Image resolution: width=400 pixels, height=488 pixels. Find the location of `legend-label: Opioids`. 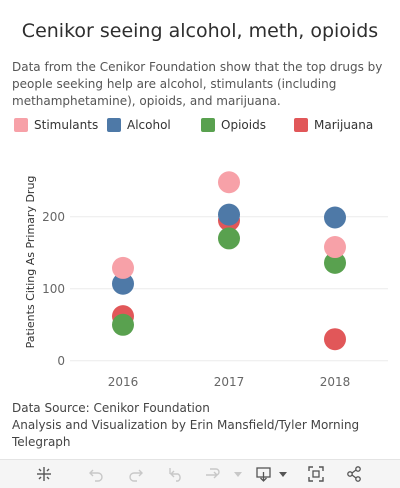

legend-label: Opioids is located at coordinates (243, 125).